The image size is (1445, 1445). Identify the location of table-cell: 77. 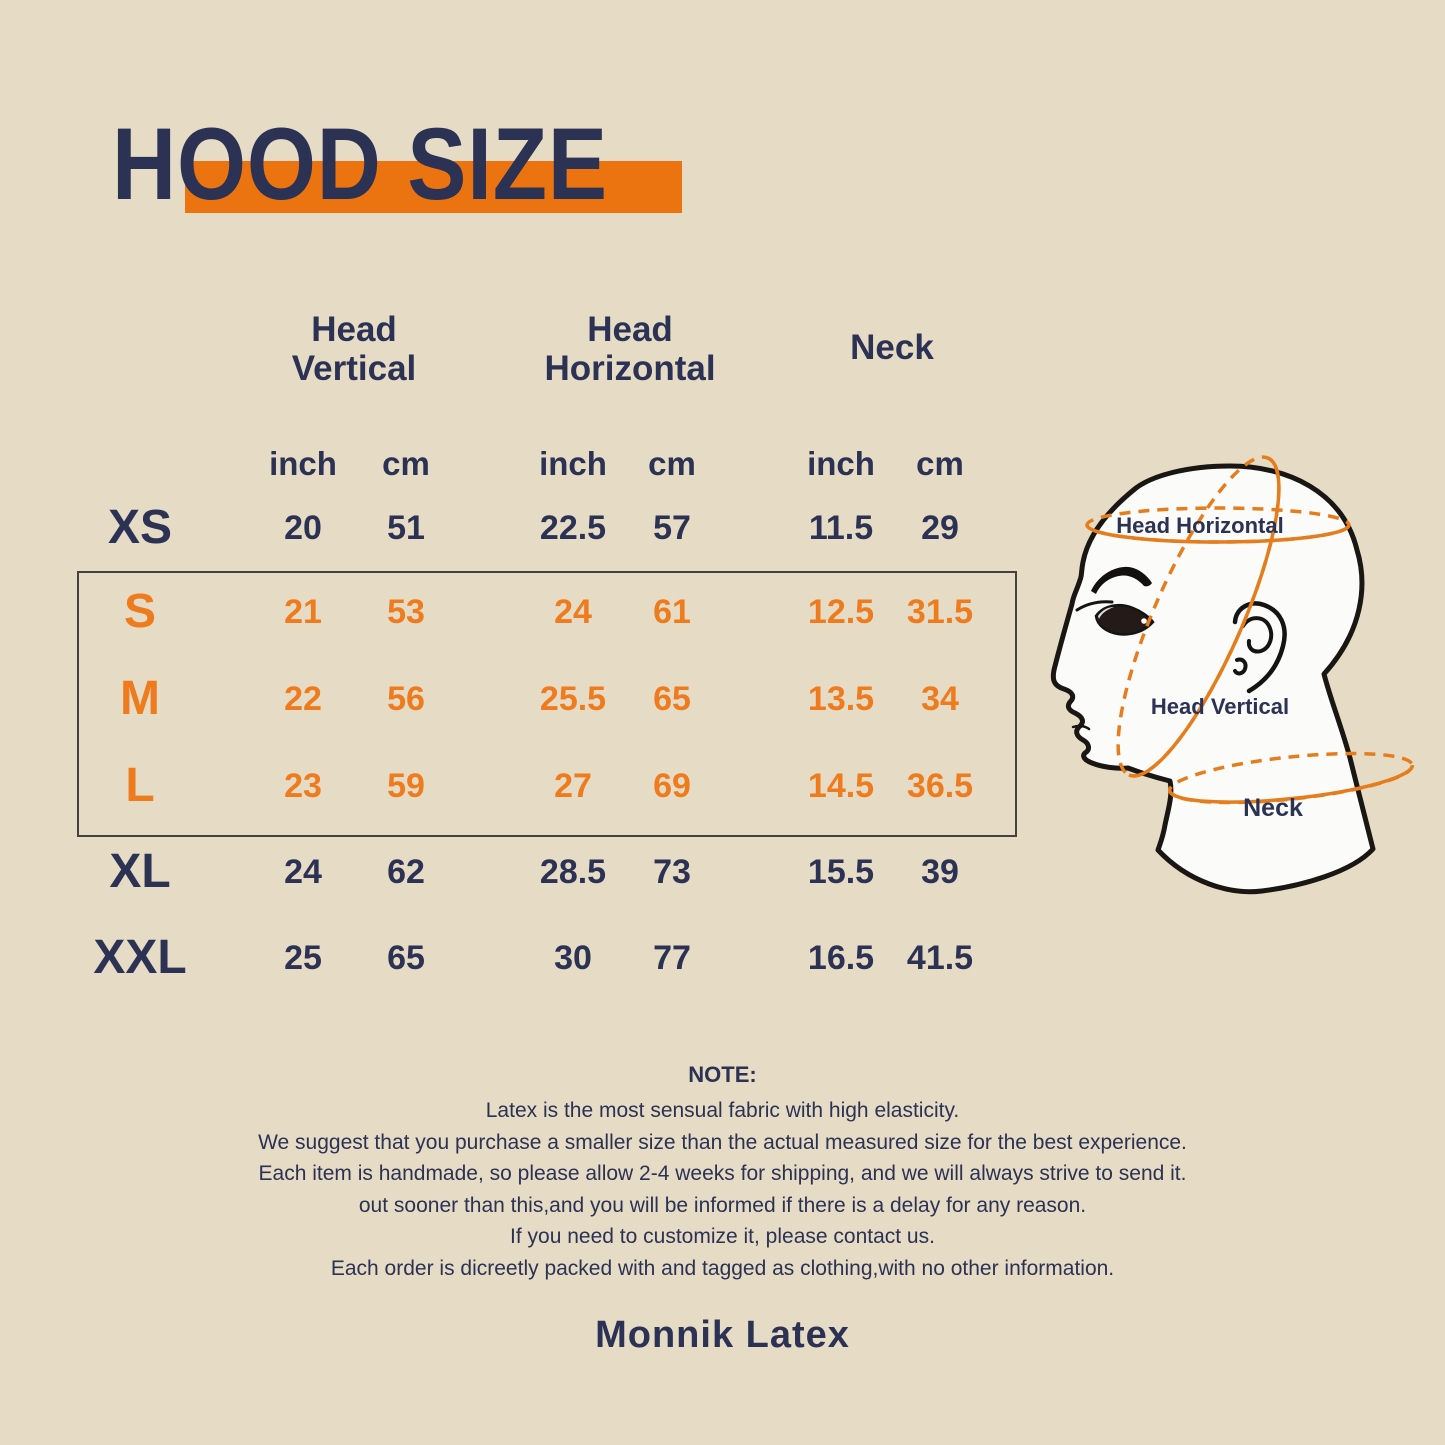
(672, 958).